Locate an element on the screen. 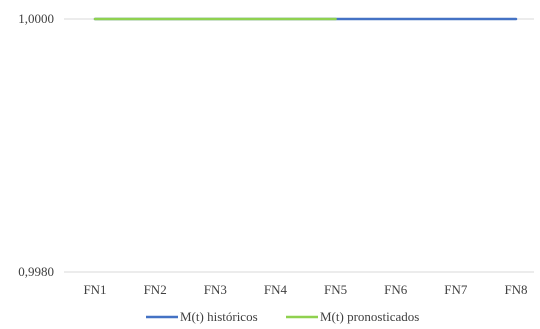 This screenshot has height=329, width=540. x-tick-label: FN2 is located at coordinates (155, 289).